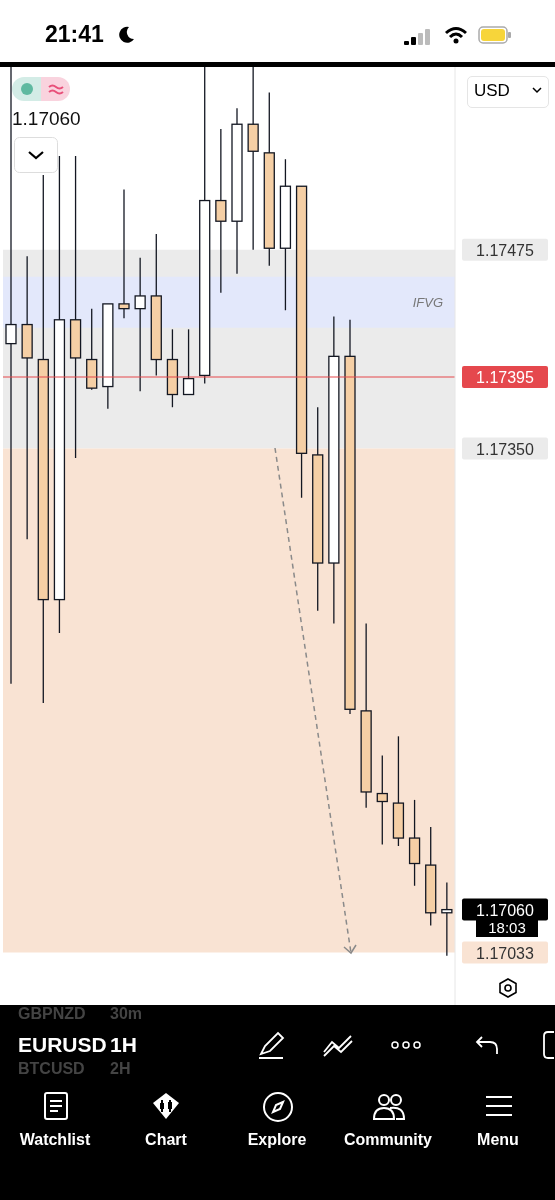  I want to click on text: Menu, so click(498, 1140).